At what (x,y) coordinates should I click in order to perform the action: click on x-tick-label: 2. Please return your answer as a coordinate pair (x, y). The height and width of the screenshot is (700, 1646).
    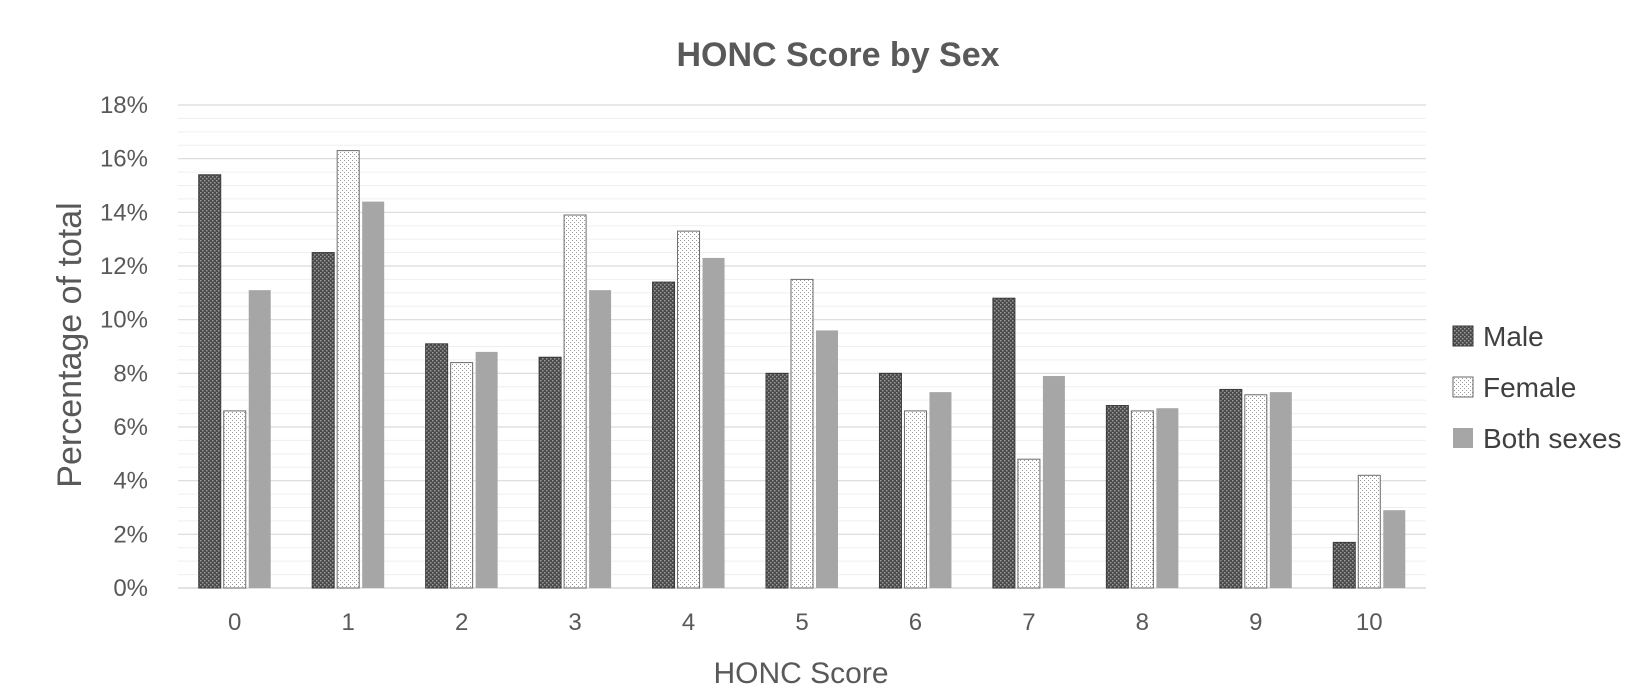
    Looking at the image, I should click on (461, 622).